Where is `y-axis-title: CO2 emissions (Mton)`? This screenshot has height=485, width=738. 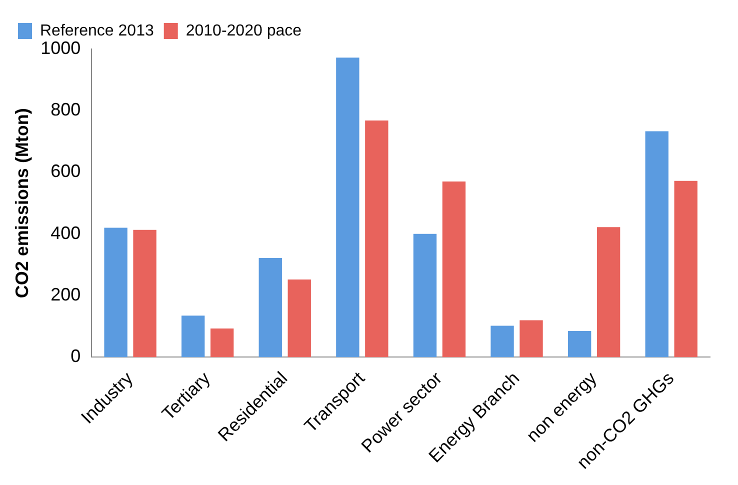
y-axis-title: CO2 emissions (Mton) is located at coordinates (22, 203).